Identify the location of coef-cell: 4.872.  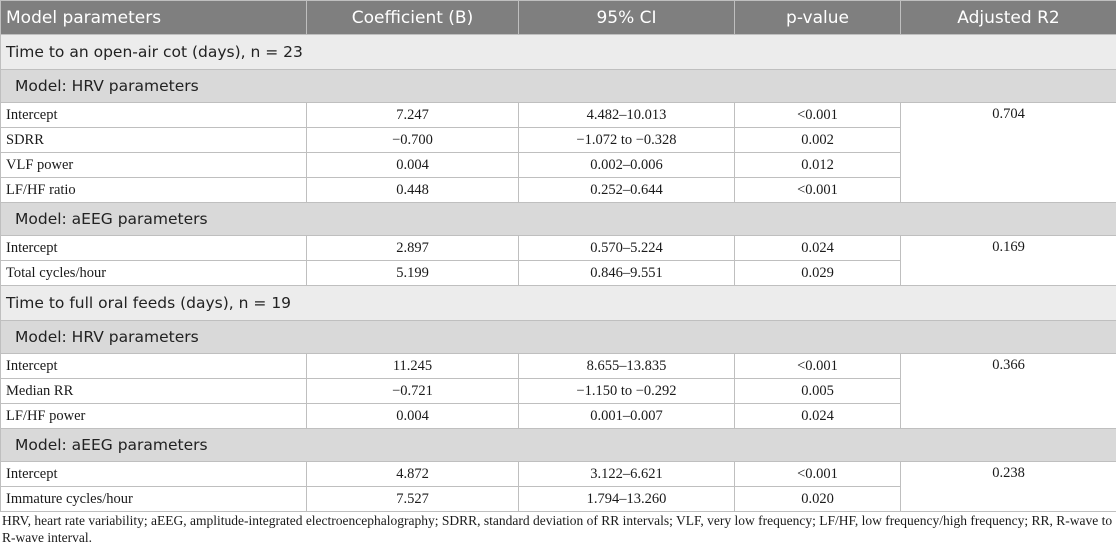
(412, 474).